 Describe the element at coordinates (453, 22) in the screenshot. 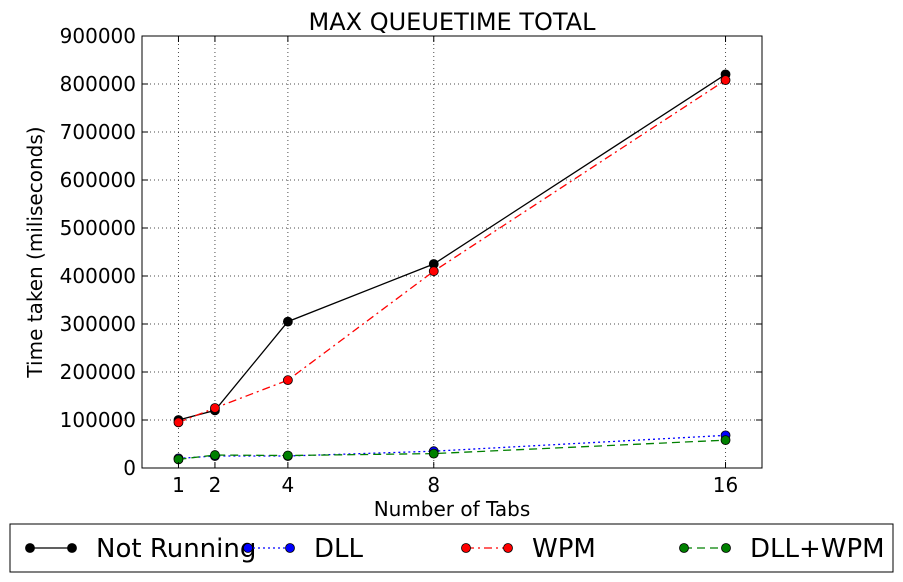

I see `chart-title: MAX QUEUETIME TOTAL` at that location.